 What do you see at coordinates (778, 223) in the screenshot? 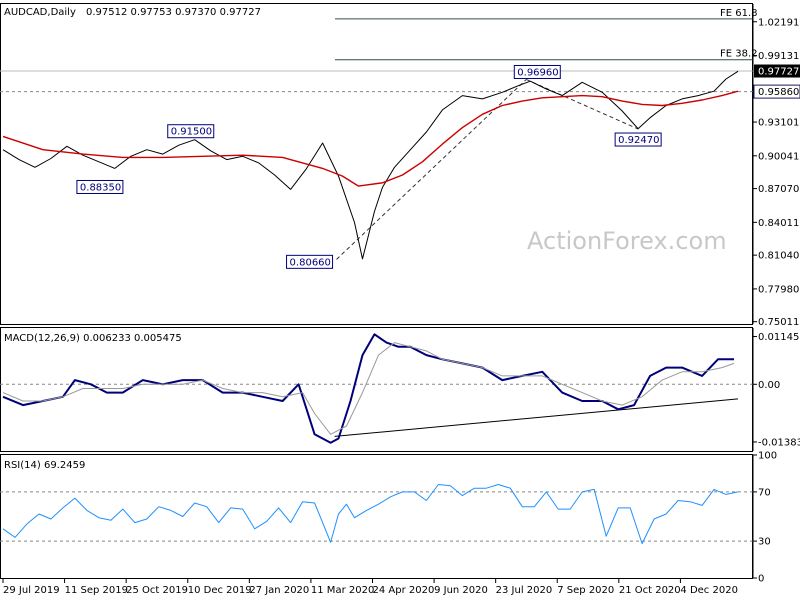
I see `price-axis-tick-label: 0.84011` at bounding box center [778, 223].